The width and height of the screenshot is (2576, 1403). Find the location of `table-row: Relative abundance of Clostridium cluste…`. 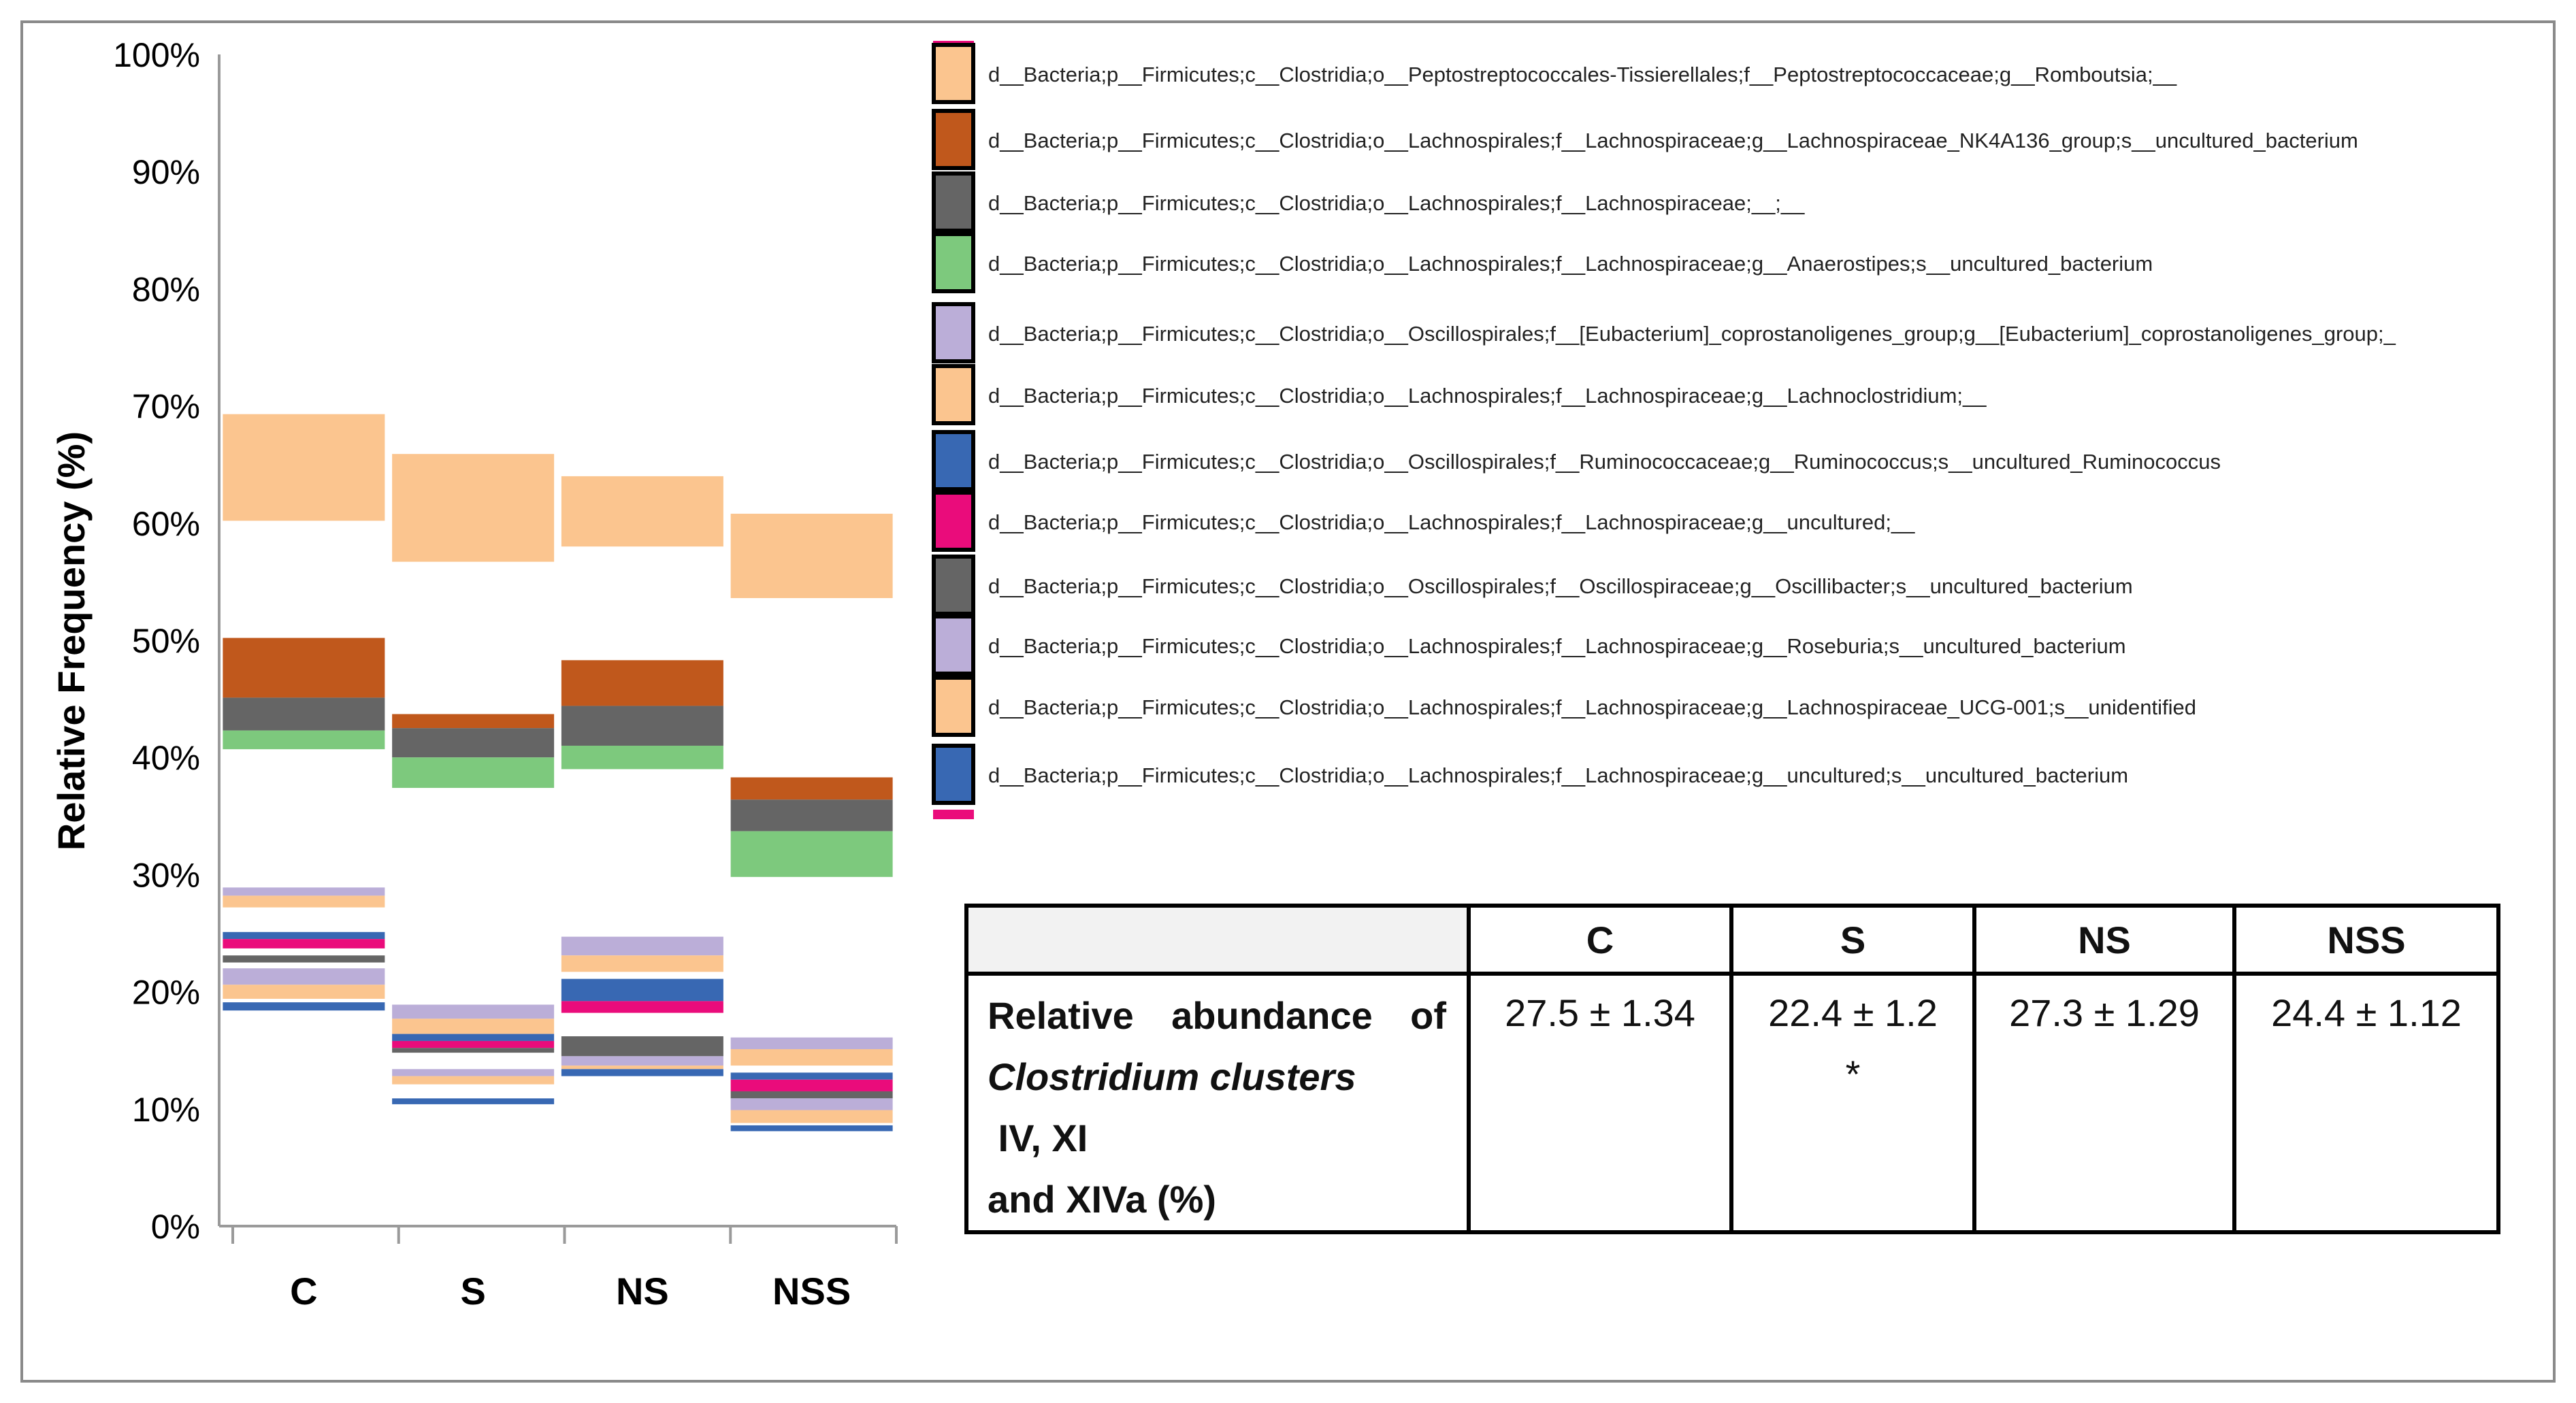

table-row: Relative abundance of Clostridium cluste… is located at coordinates (1732, 1103).